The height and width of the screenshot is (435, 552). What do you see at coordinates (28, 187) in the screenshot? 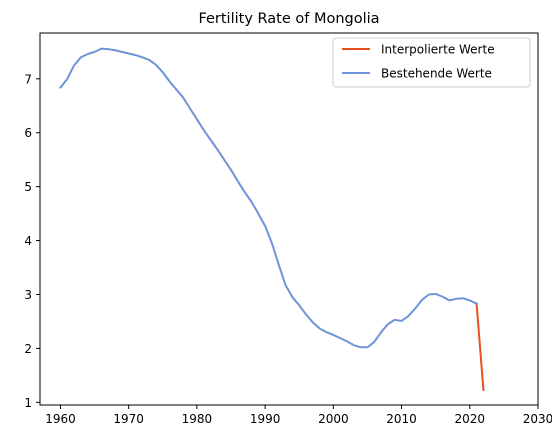
I see `y-tick-label: 5` at bounding box center [28, 187].